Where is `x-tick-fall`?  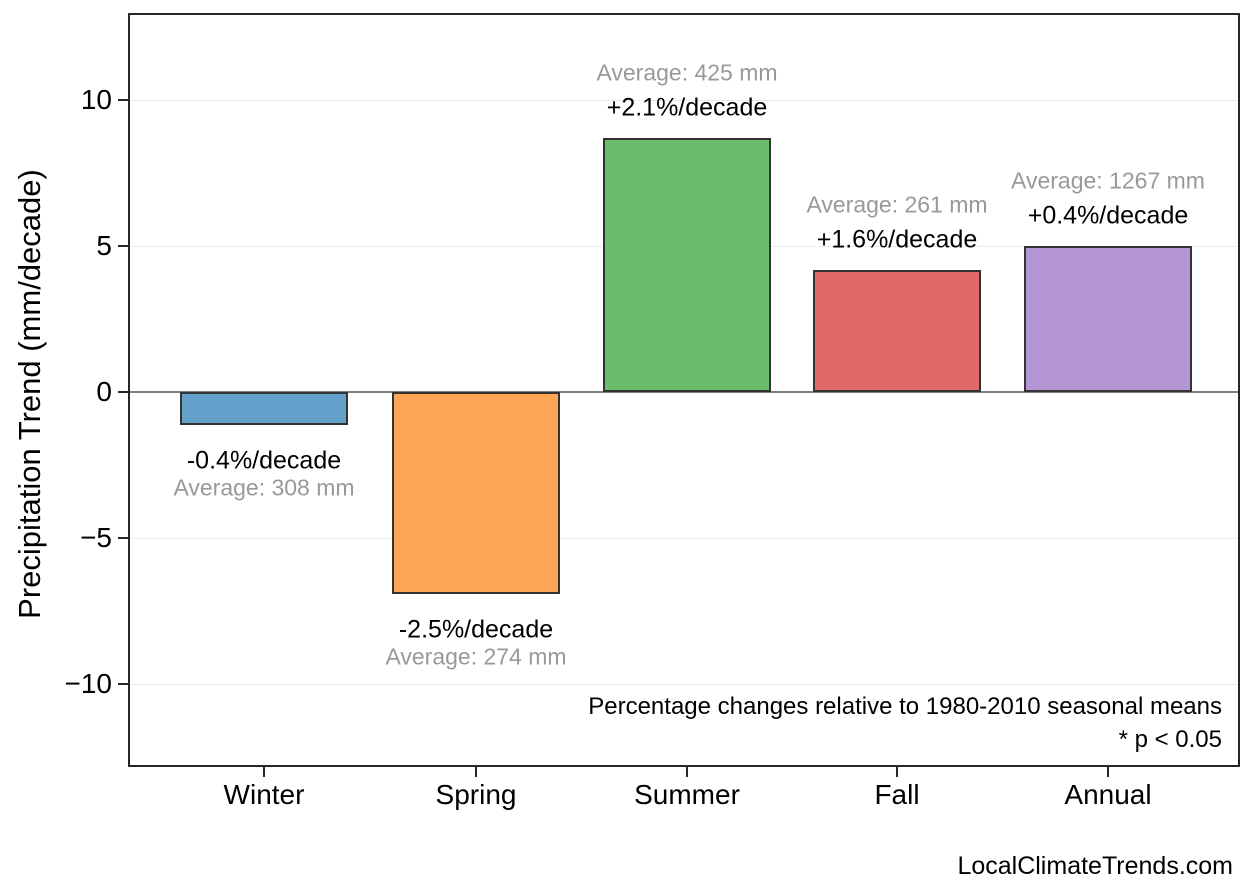 x-tick-fall is located at coordinates (897, 772).